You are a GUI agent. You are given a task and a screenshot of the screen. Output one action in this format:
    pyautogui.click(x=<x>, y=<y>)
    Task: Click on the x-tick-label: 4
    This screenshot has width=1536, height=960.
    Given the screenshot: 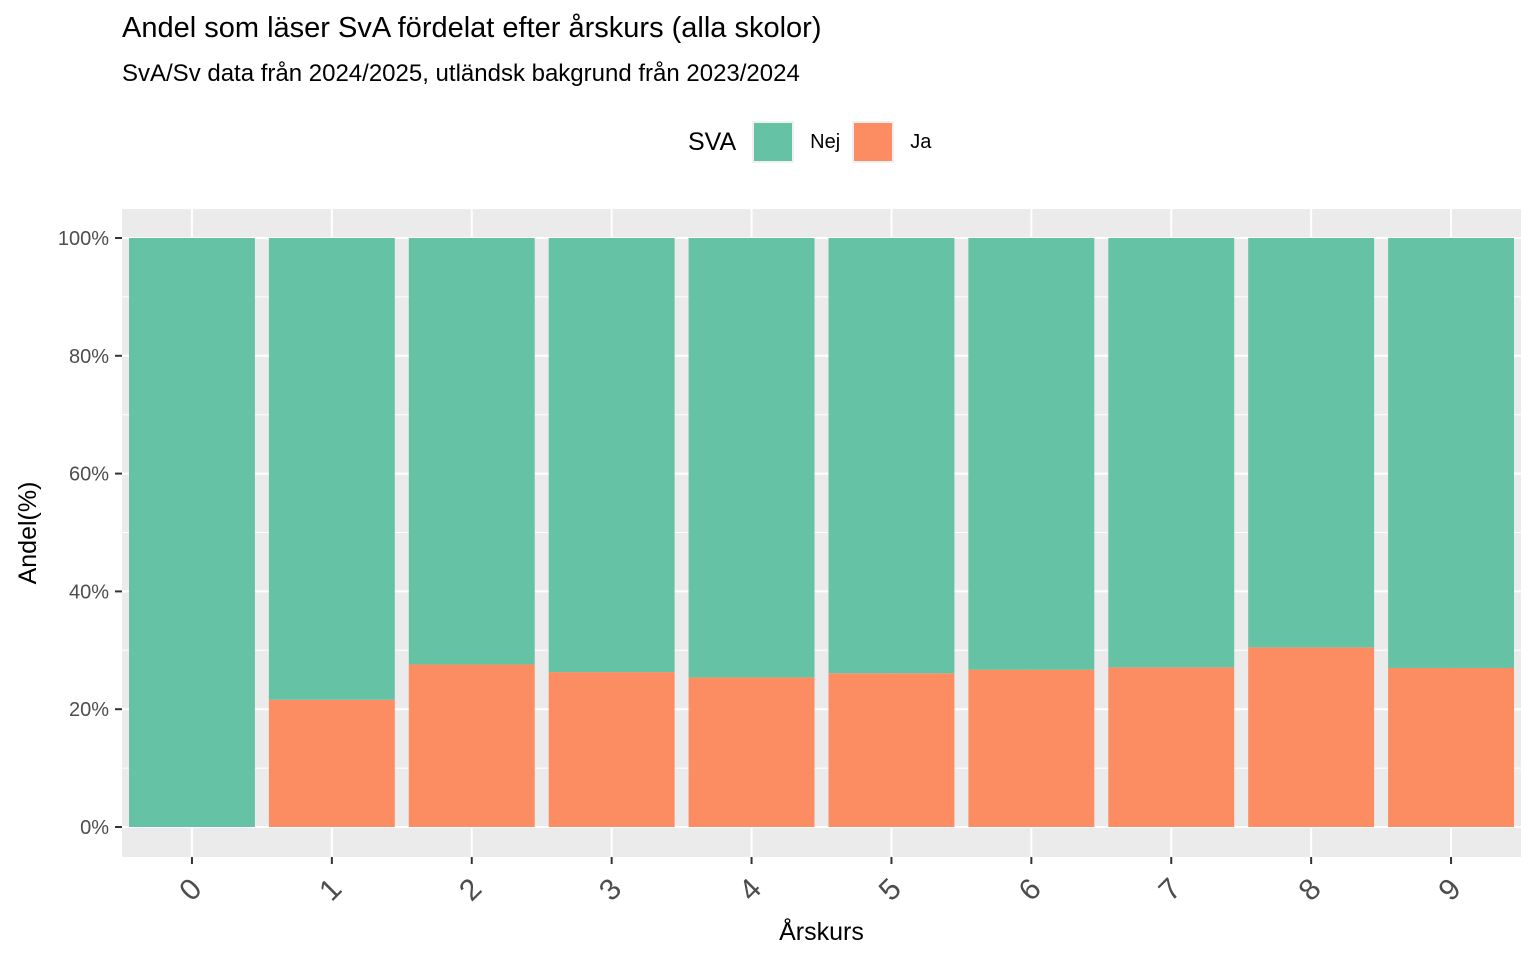 What is the action you would take?
    pyautogui.click(x=750, y=889)
    